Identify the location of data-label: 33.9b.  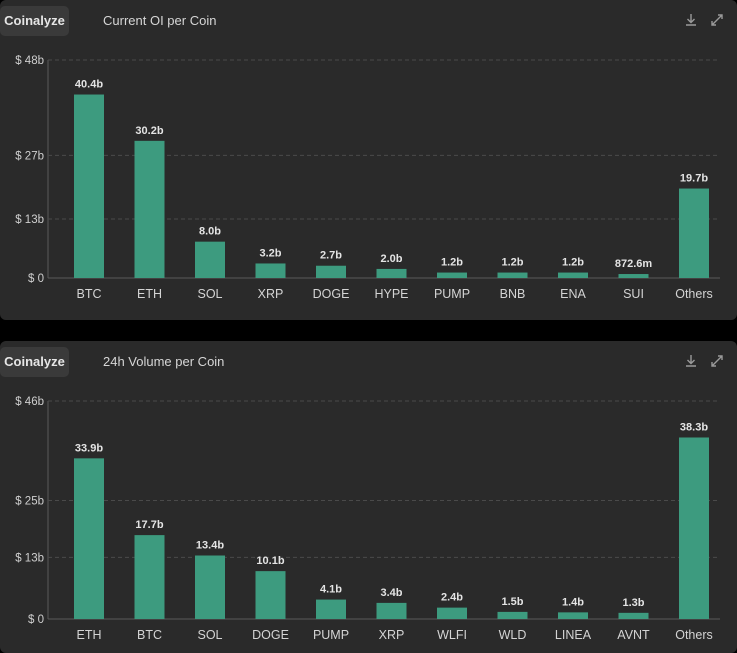
(89, 448).